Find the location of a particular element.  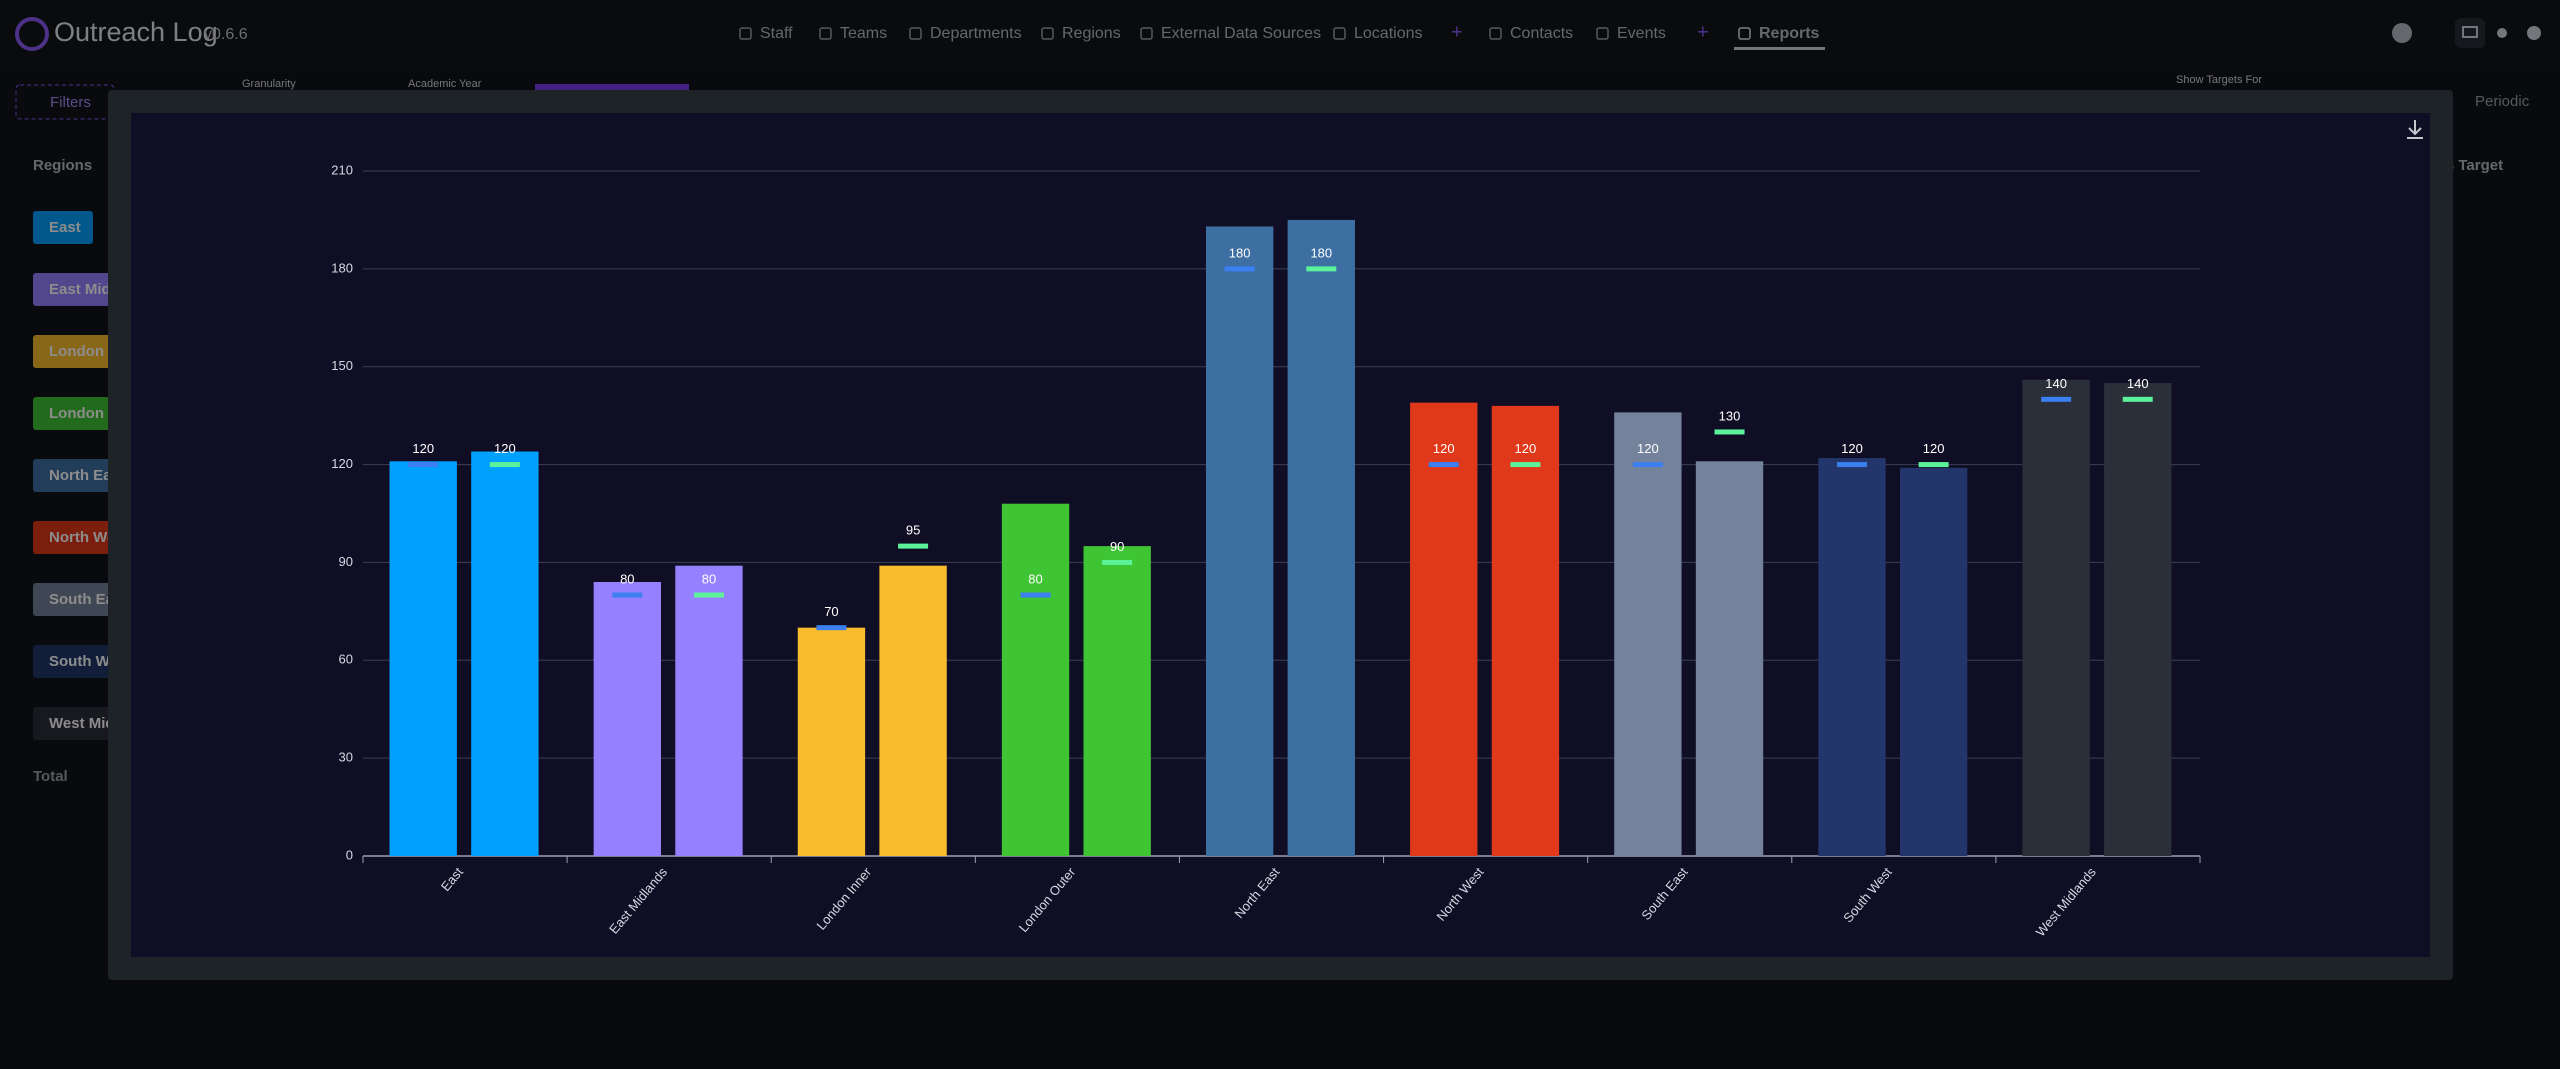

y-tick-label: 180 is located at coordinates (342, 267).